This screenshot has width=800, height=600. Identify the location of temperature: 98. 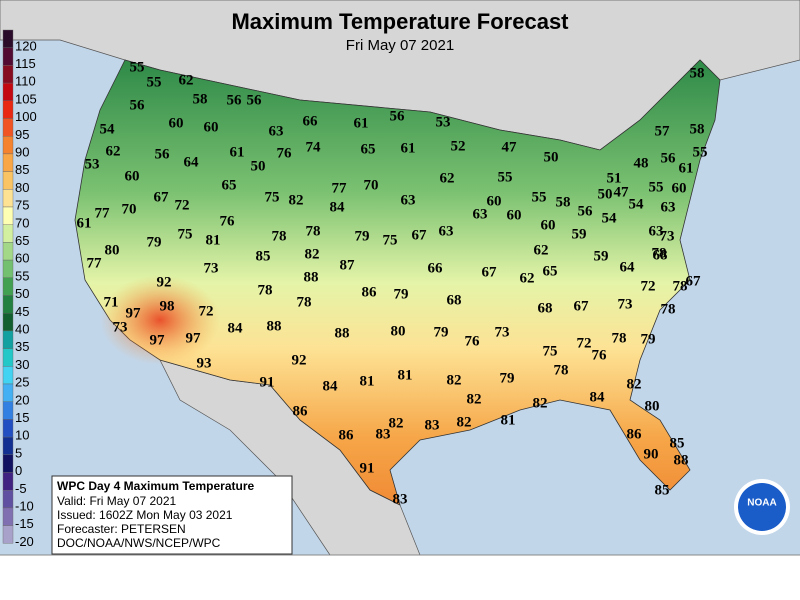
(167, 306).